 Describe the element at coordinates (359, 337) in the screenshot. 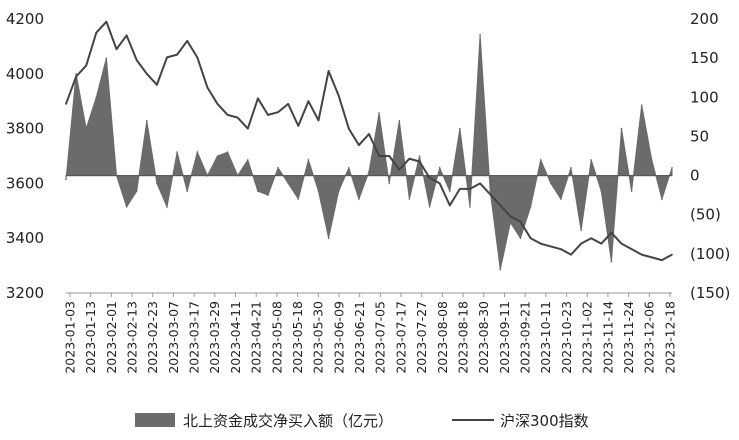

I see `x-tick-label: 2023-06-21` at that location.